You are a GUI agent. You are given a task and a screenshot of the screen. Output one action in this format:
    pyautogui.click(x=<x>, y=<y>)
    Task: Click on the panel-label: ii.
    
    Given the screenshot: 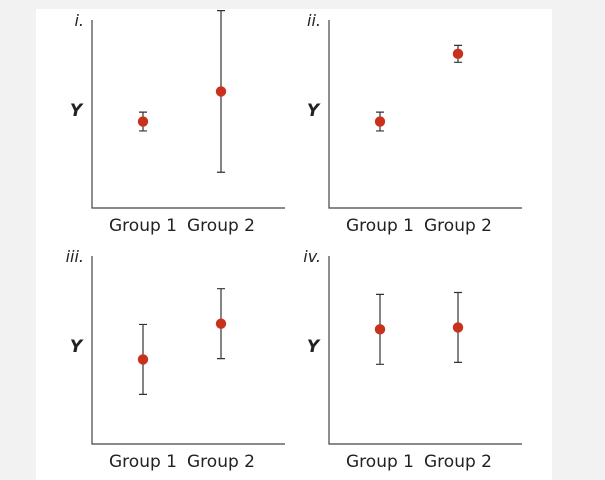 What is the action you would take?
    pyautogui.click(x=314, y=20)
    